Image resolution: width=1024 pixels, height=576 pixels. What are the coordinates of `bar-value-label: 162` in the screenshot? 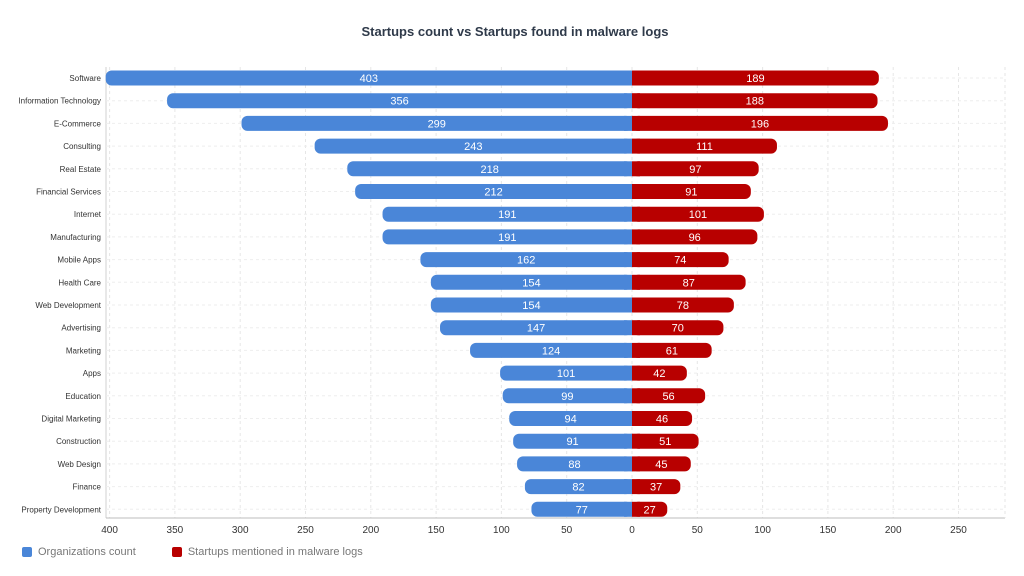 It's located at (526, 261).